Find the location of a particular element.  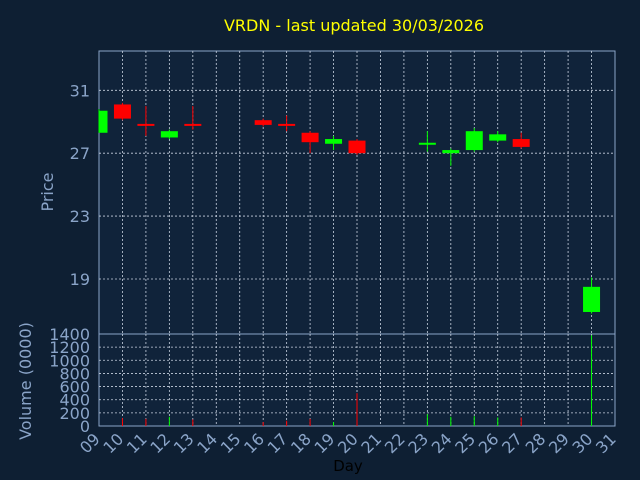

volume-axis-label: Volume (0000) is located at coordinates (25, 381).